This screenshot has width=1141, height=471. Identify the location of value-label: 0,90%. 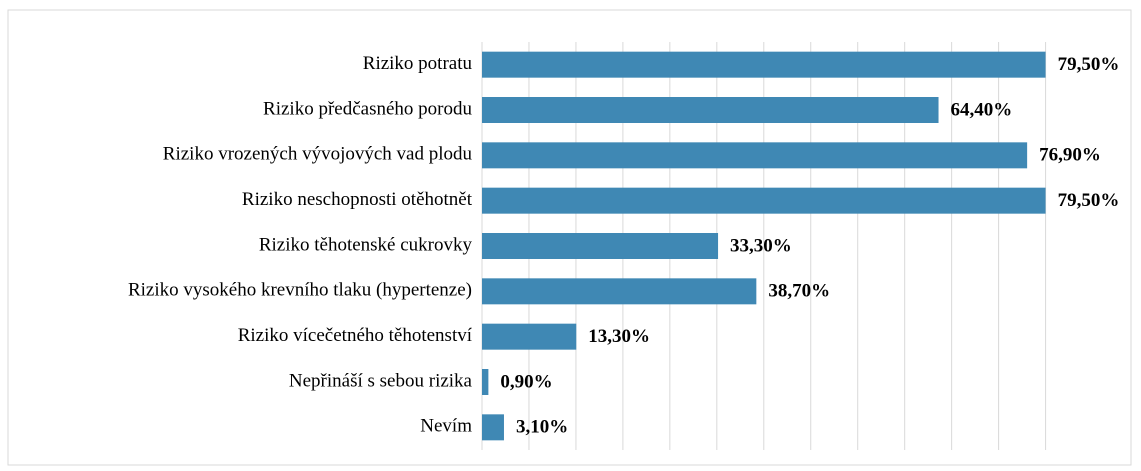
(526, 381).